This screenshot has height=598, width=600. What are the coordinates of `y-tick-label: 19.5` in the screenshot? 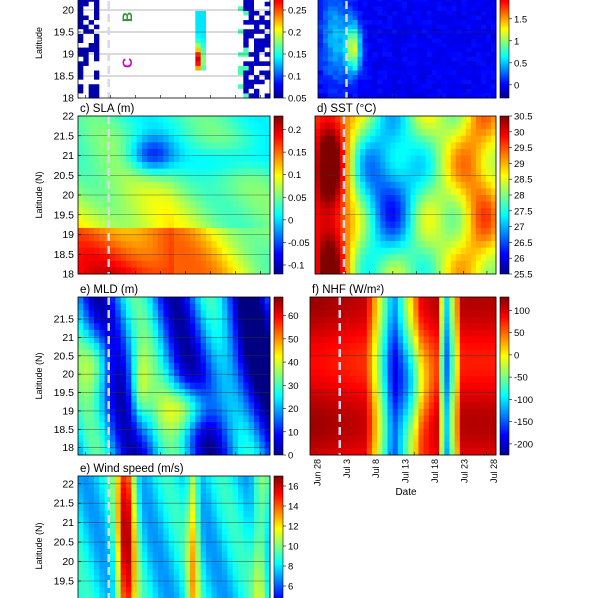 It's located at (64, 393).